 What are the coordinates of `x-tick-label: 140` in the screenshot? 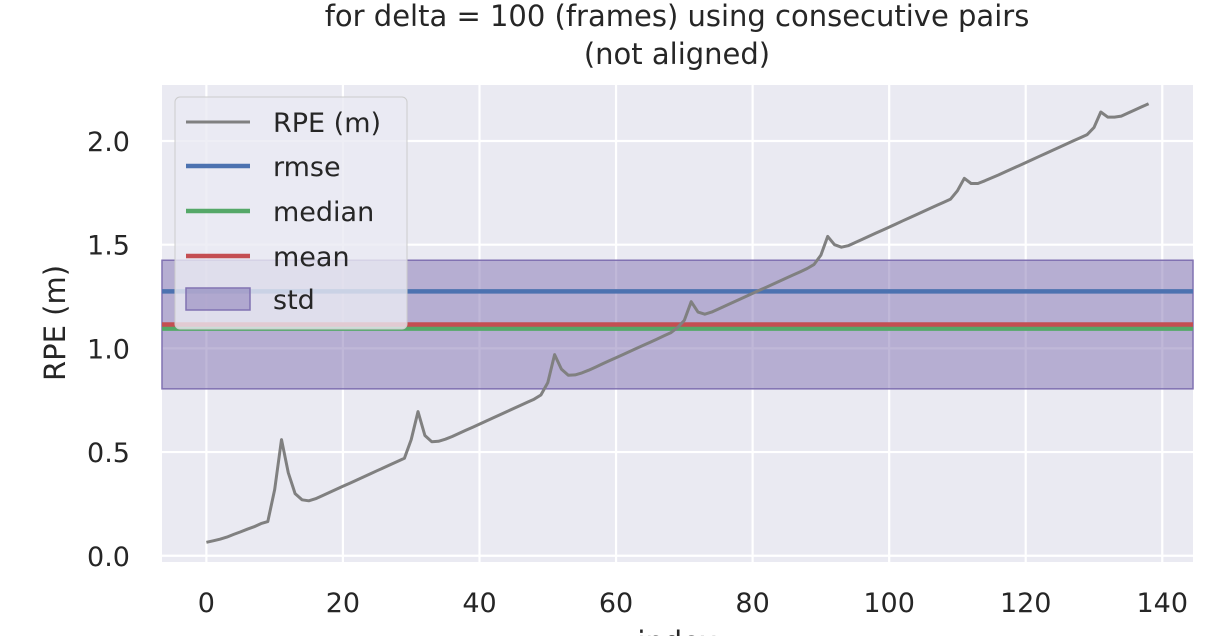 It's located at (1163, 603).